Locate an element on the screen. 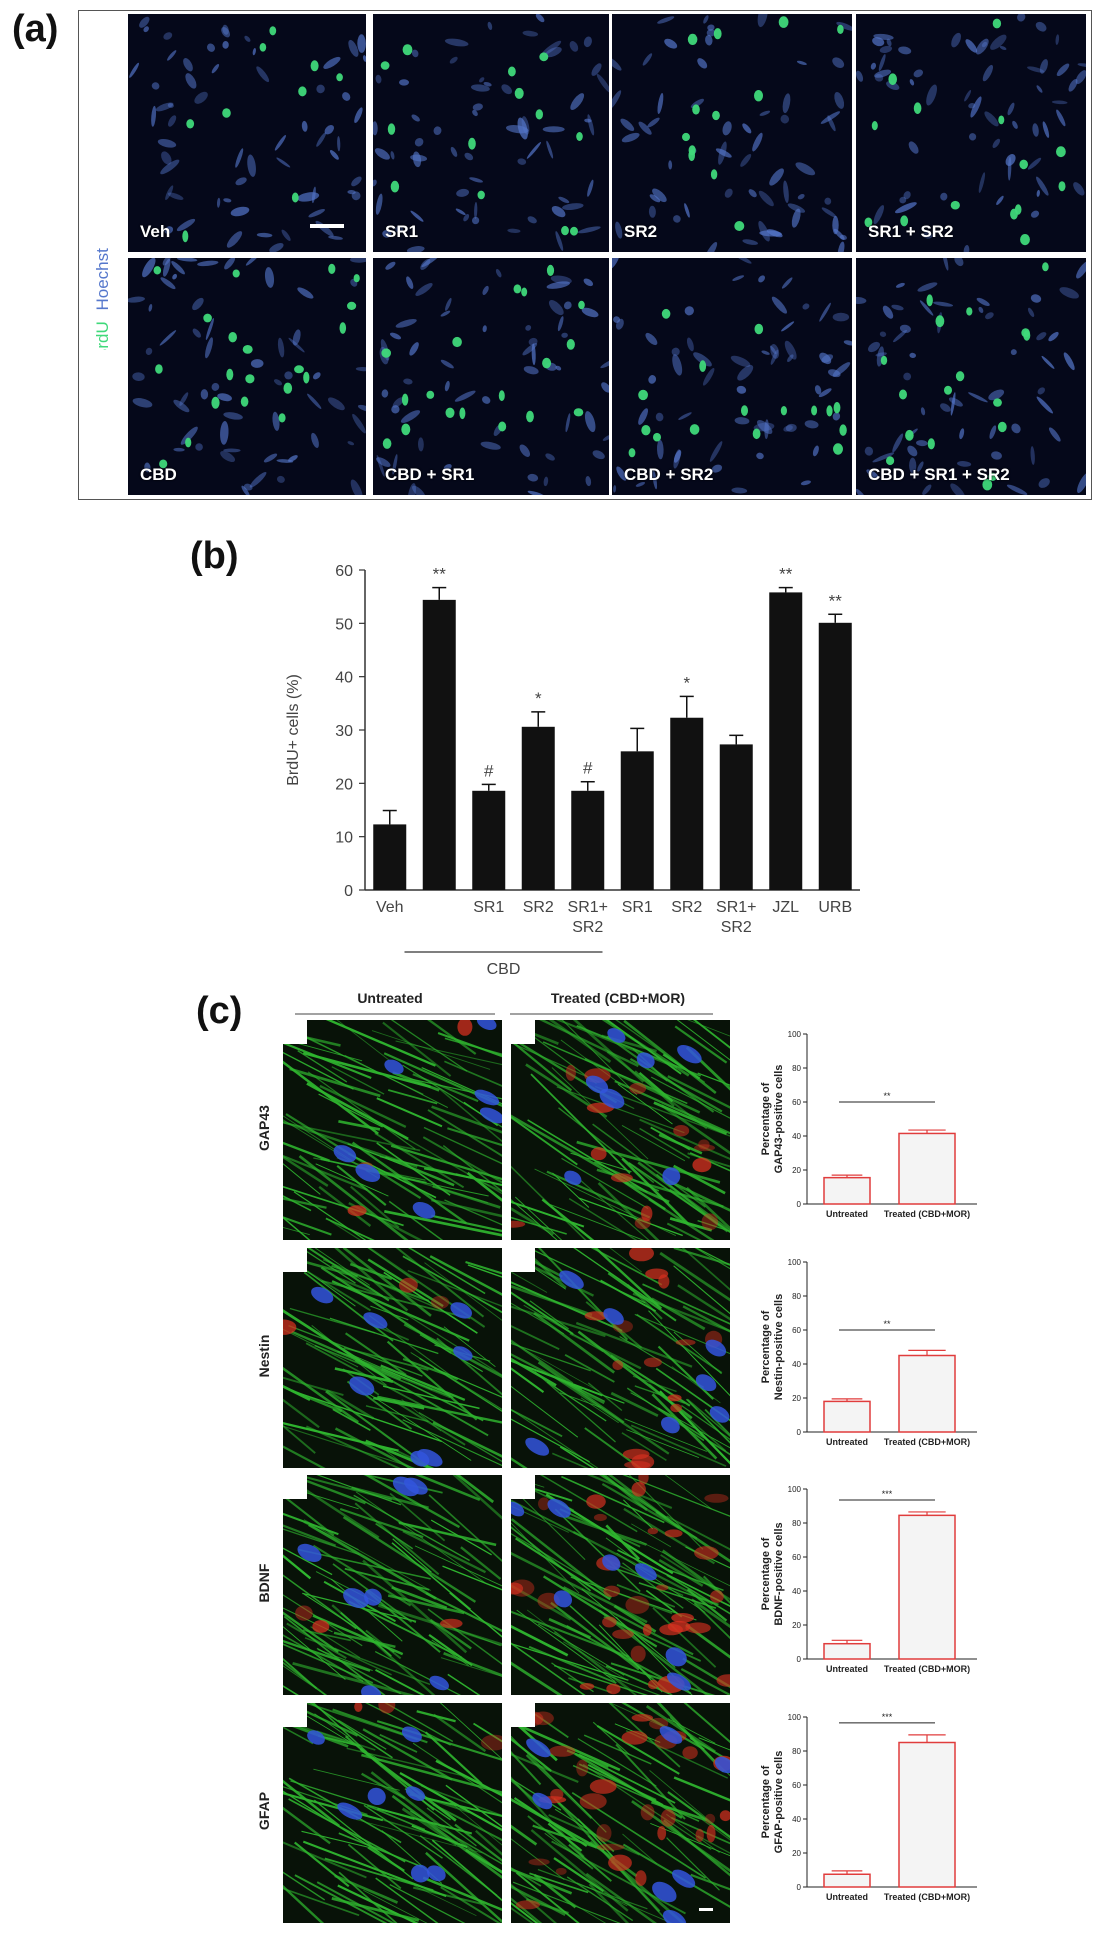  micrograph-label: CBD is located at coordinates (158, 474).